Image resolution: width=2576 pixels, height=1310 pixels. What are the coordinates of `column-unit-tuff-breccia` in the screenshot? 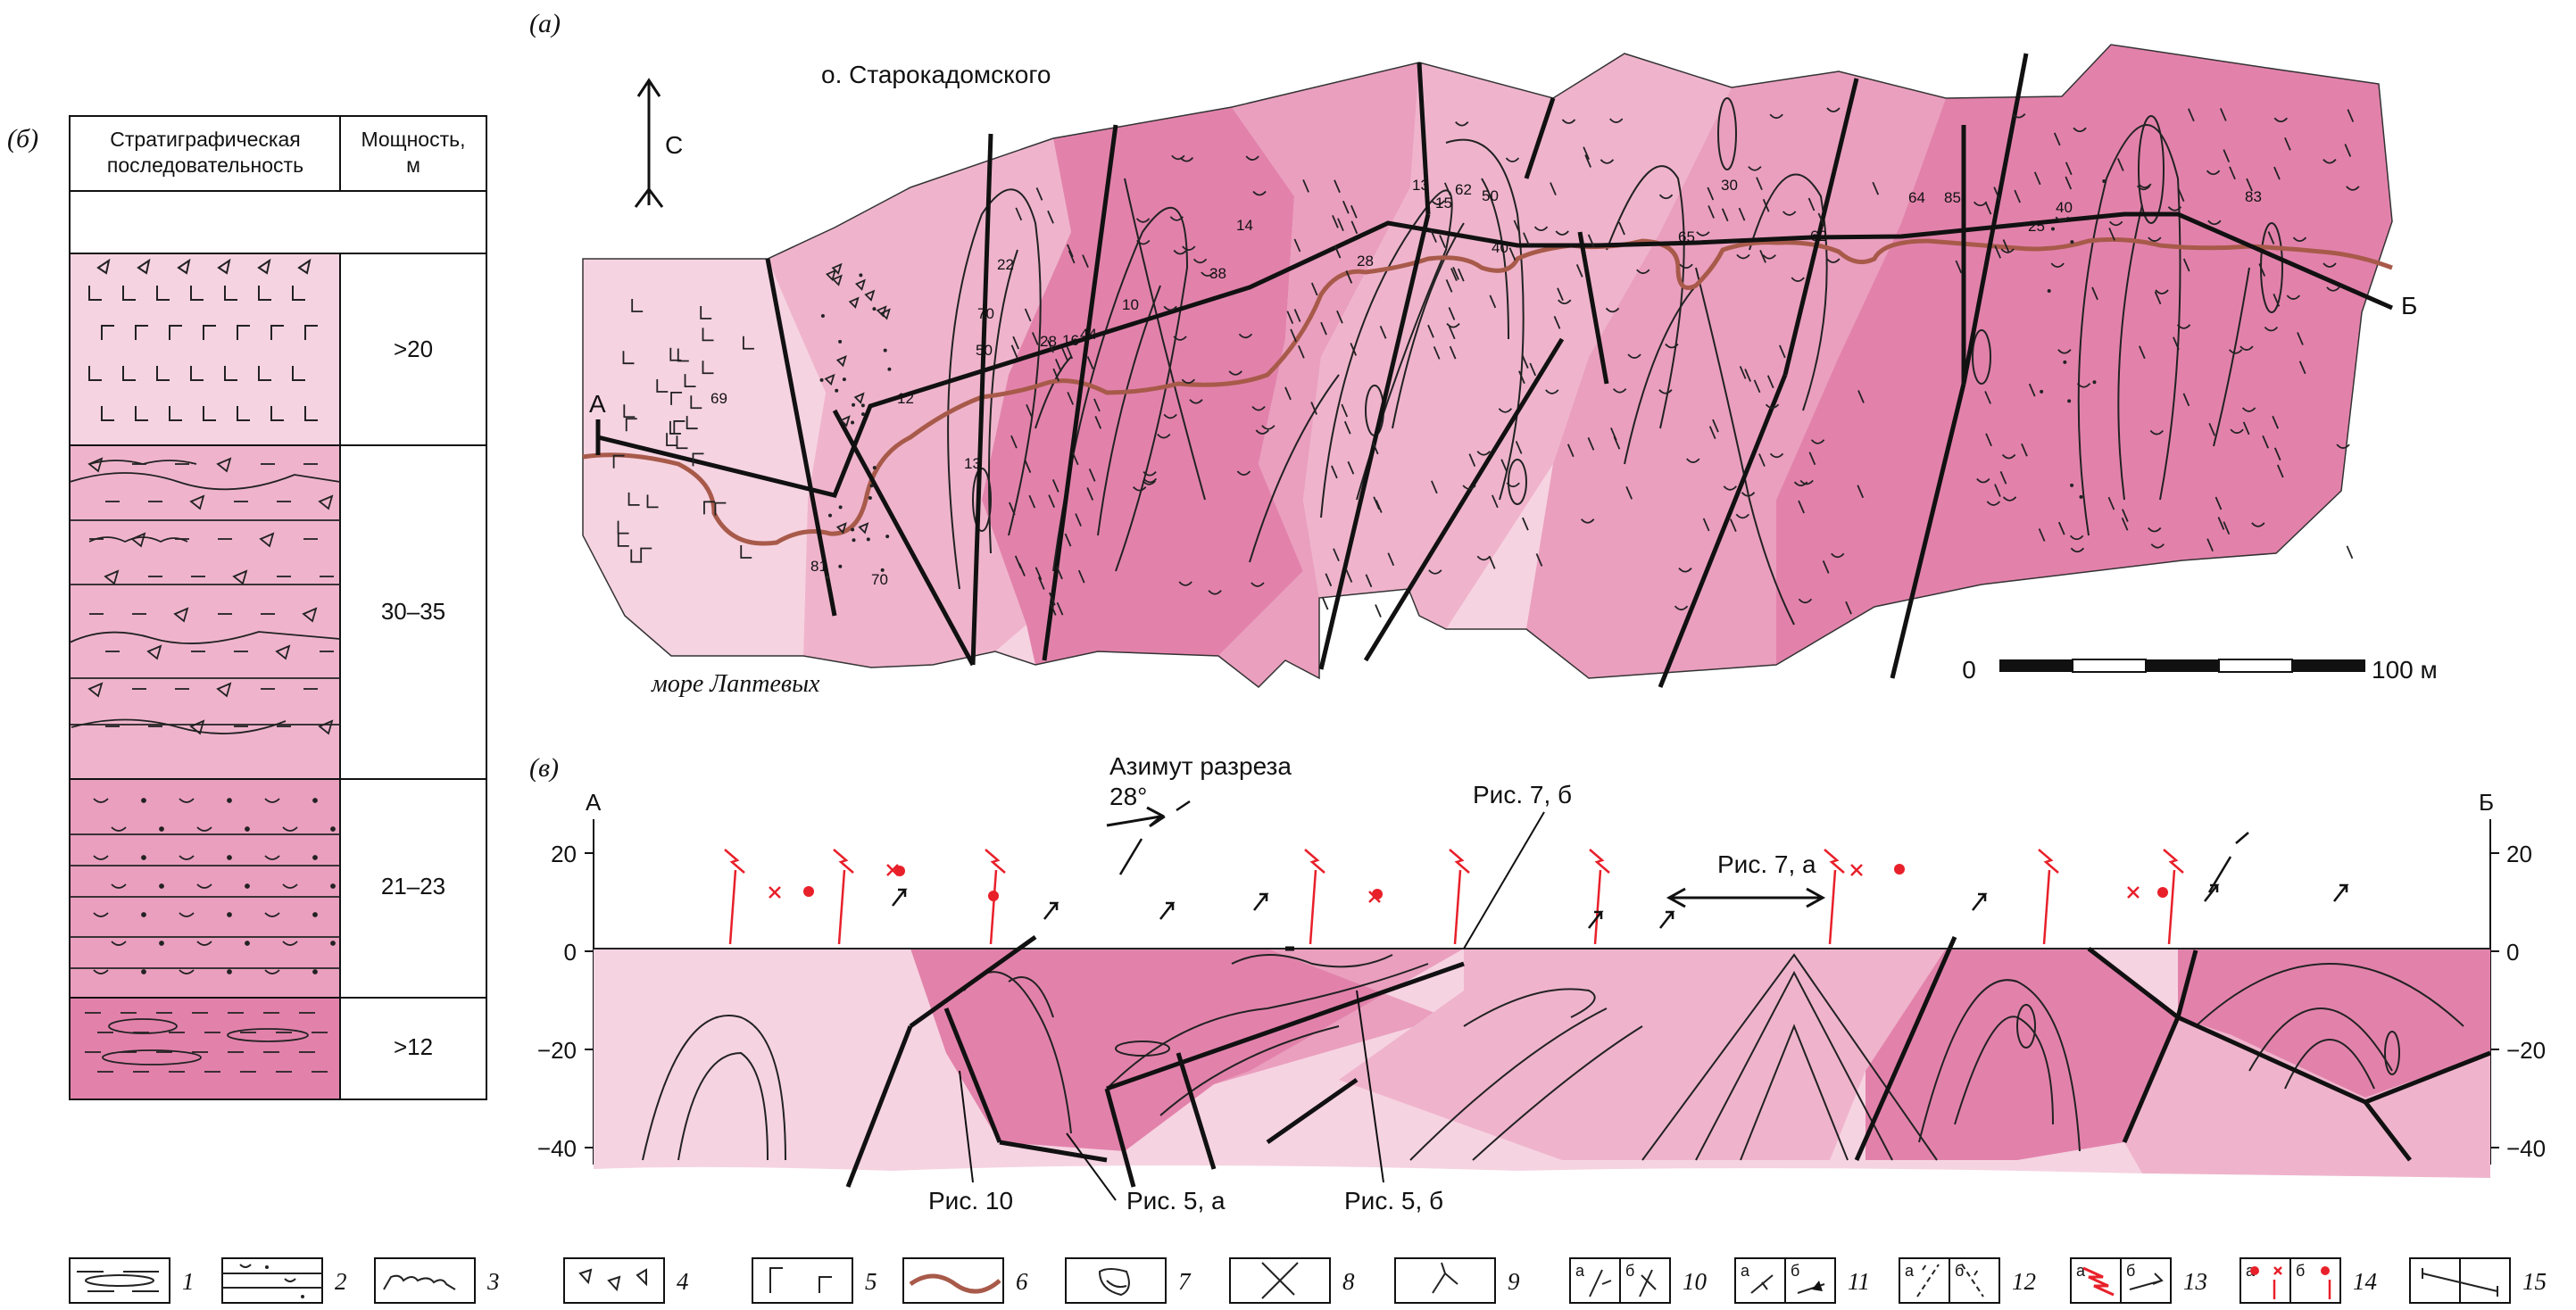 It's located at (205, 612).